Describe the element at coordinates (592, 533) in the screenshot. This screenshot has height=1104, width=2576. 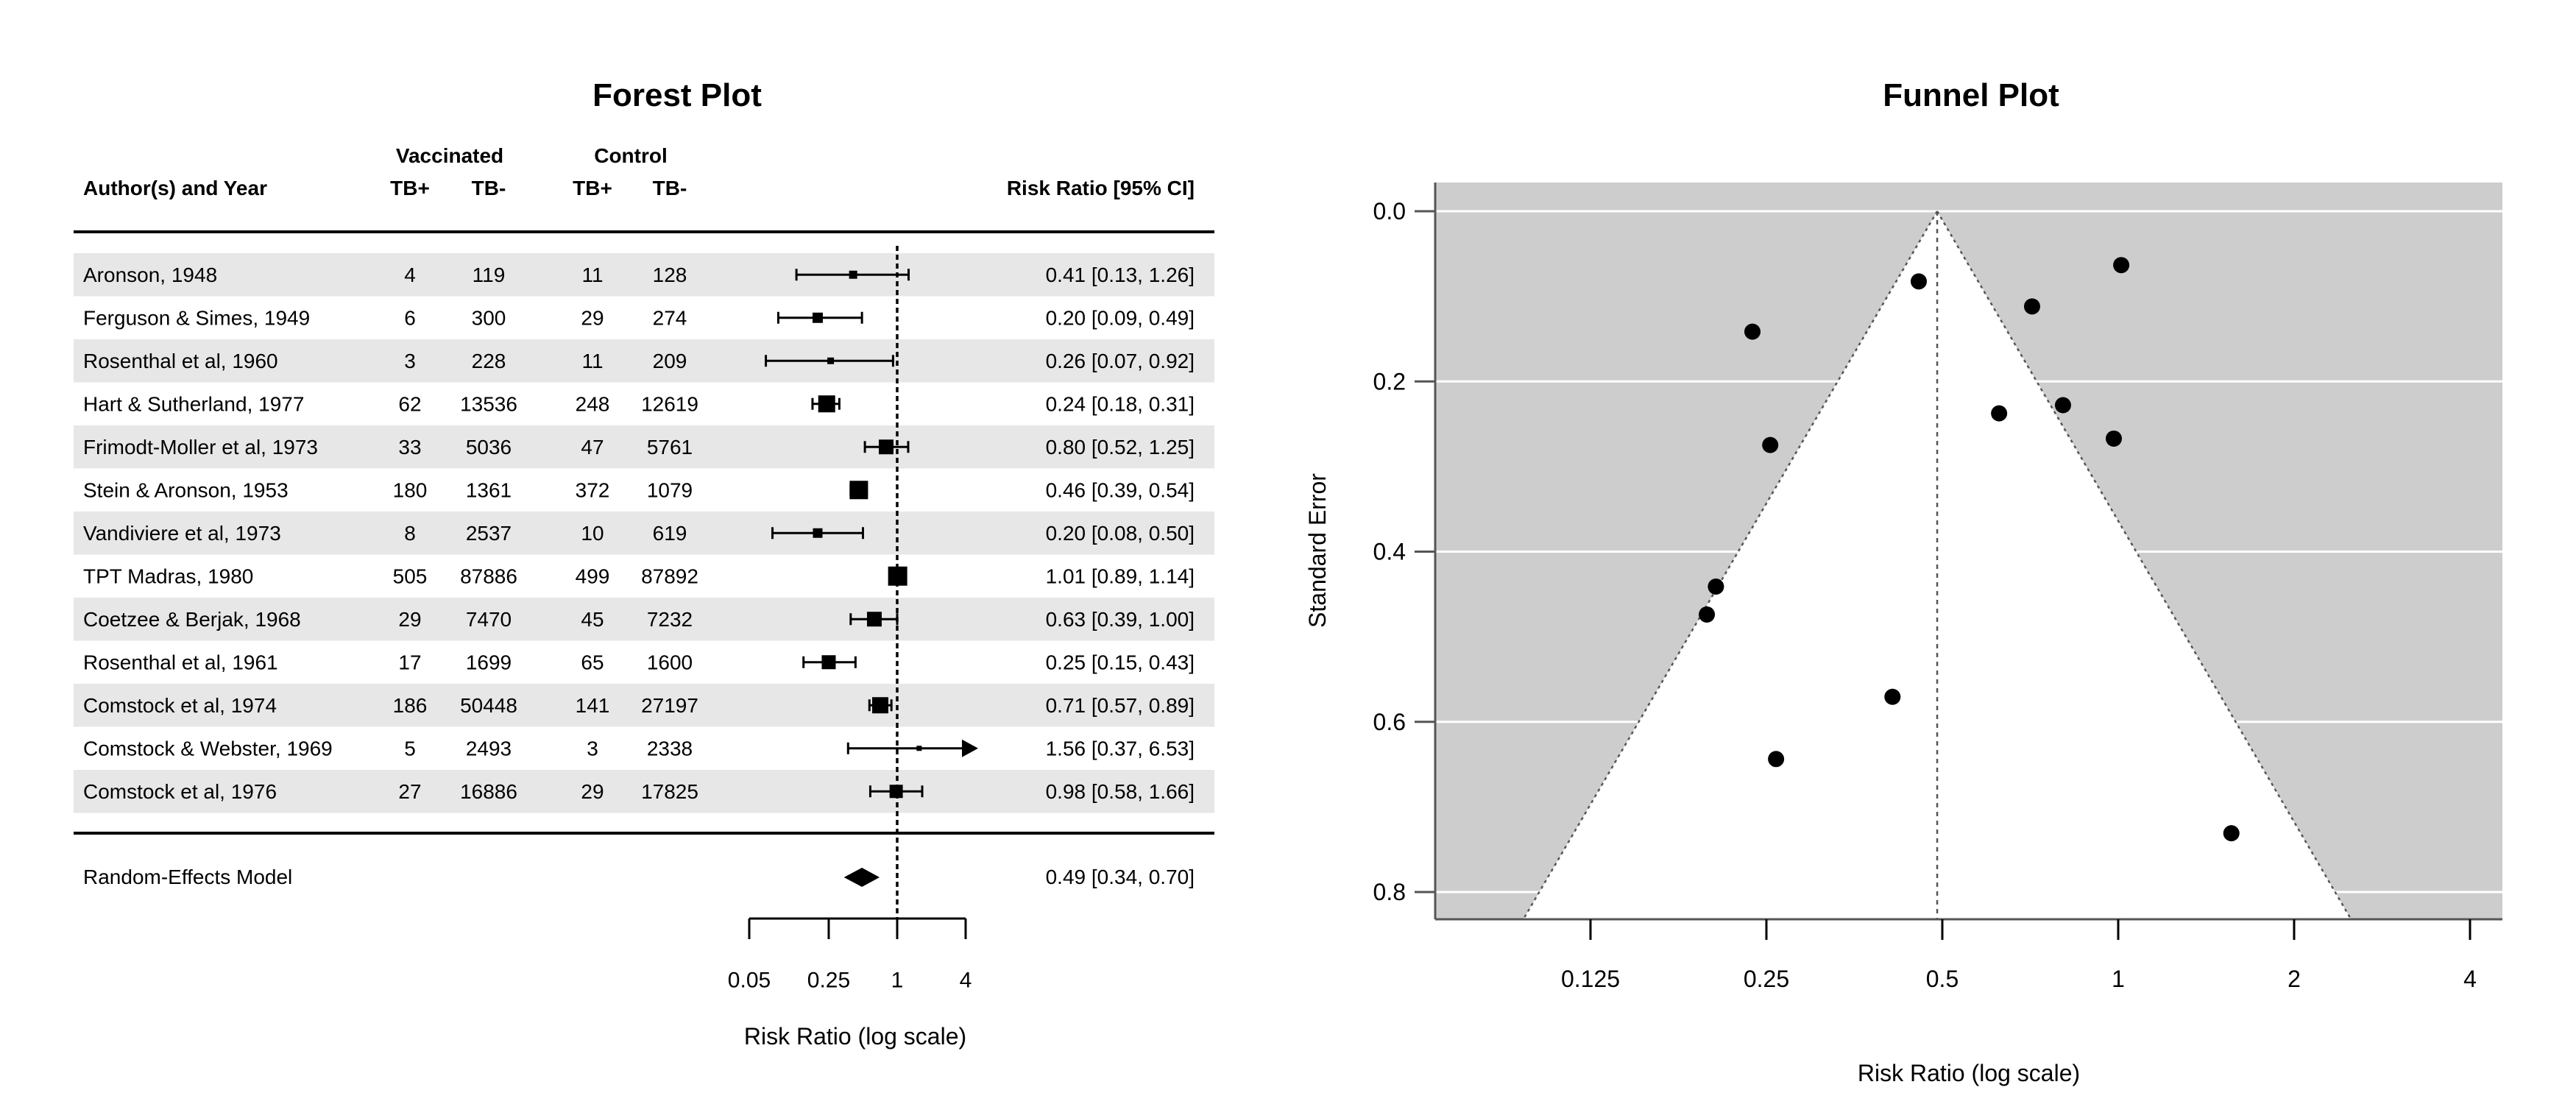
I see `forest-row-control-tb-pos: 10` at that location.